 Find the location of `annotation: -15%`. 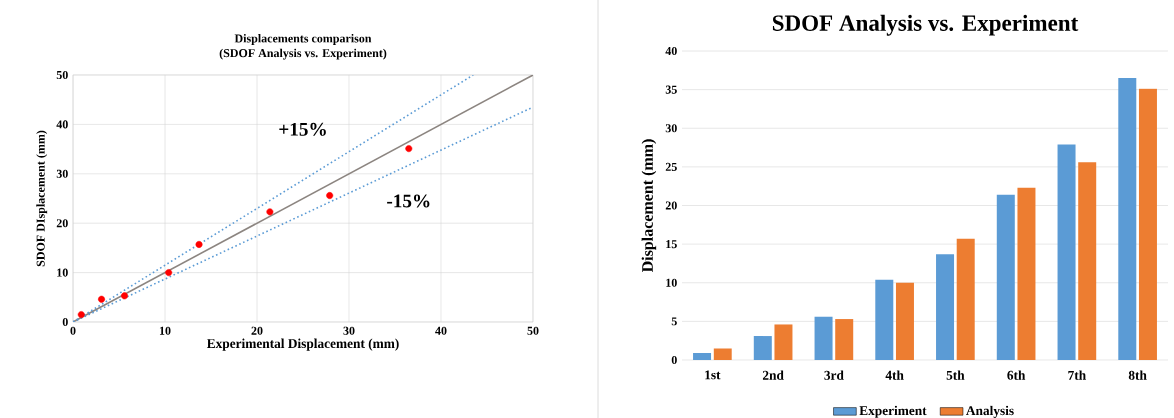

annotation: -15% is located at coordinates (408, 201).